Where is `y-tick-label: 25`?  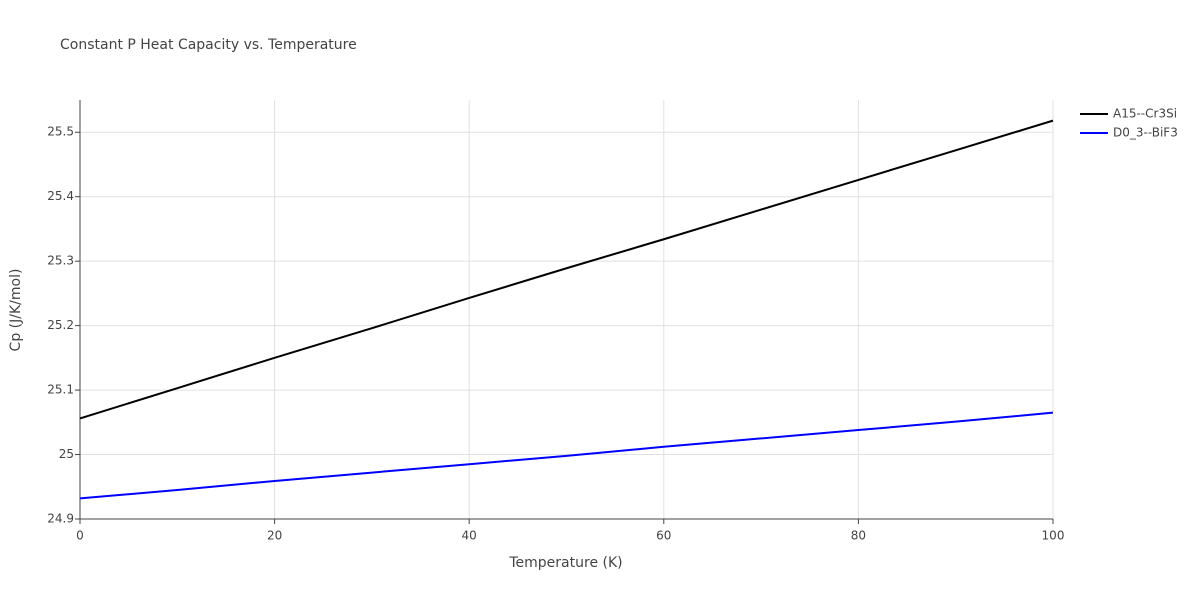 y-tick-label: 25 is located at coordinates (66, 454).